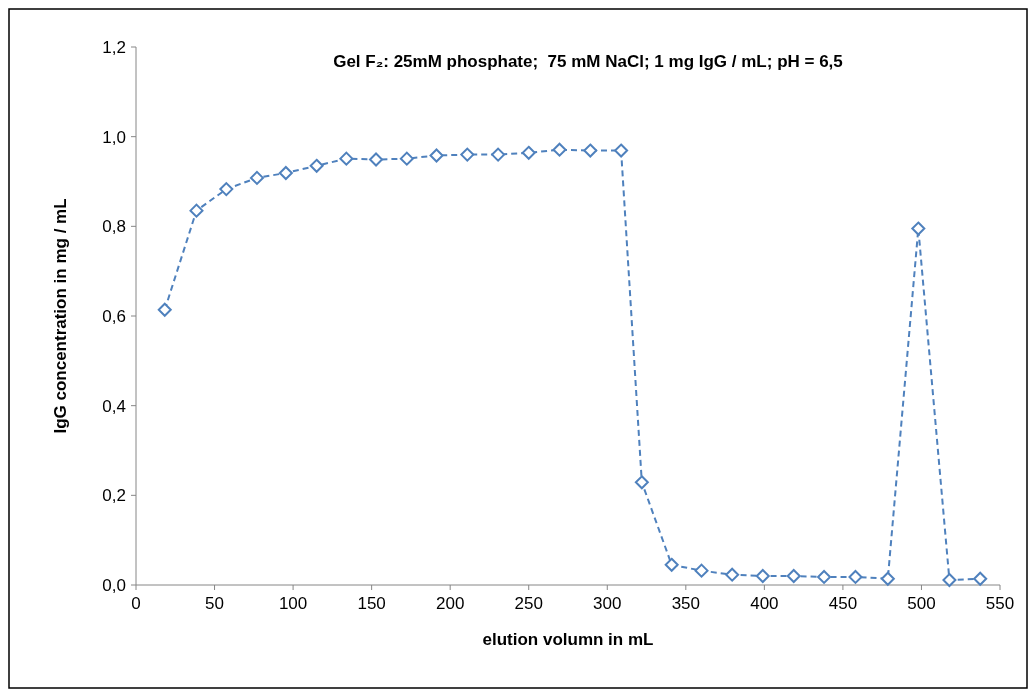 The height and width of the screenshot is (697, 1036). I want to click on x-tick-label: 550, so click(1000, 603).